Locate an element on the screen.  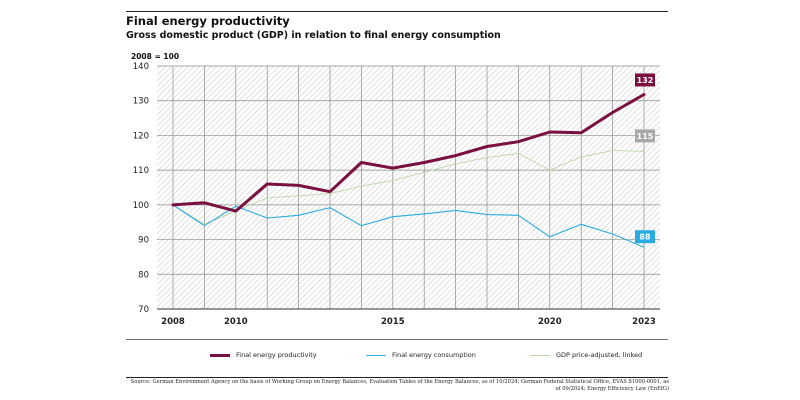
x-tick-label: 2023 is located at coordinates (644, 322).